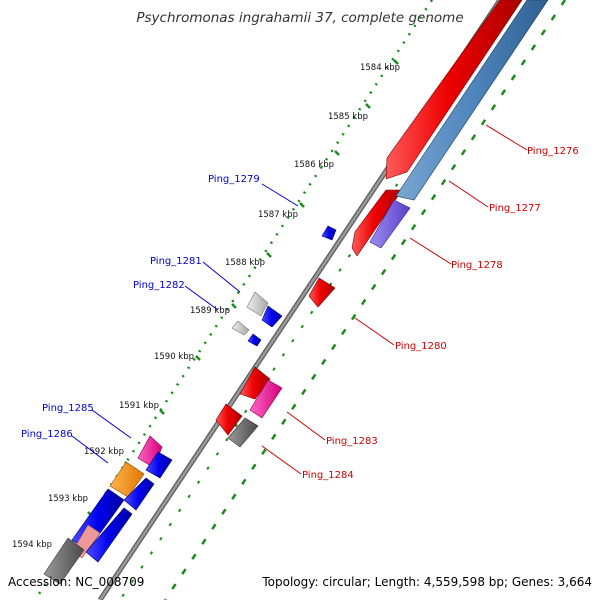 The image size is (600, 600). Describe the element at coordinates (254, 340) in the screenshot. I see `gene-ping-1282-b` at that location.